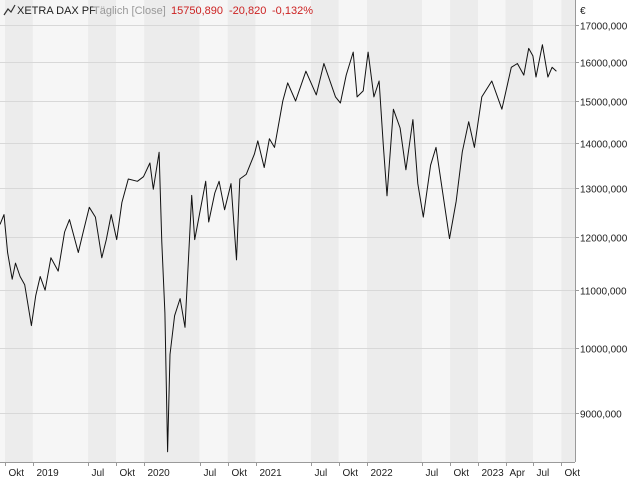 The height and width of the screenshot is (480, 640). I want to click on y-tick-label: 13000,000, so click(604, 190).